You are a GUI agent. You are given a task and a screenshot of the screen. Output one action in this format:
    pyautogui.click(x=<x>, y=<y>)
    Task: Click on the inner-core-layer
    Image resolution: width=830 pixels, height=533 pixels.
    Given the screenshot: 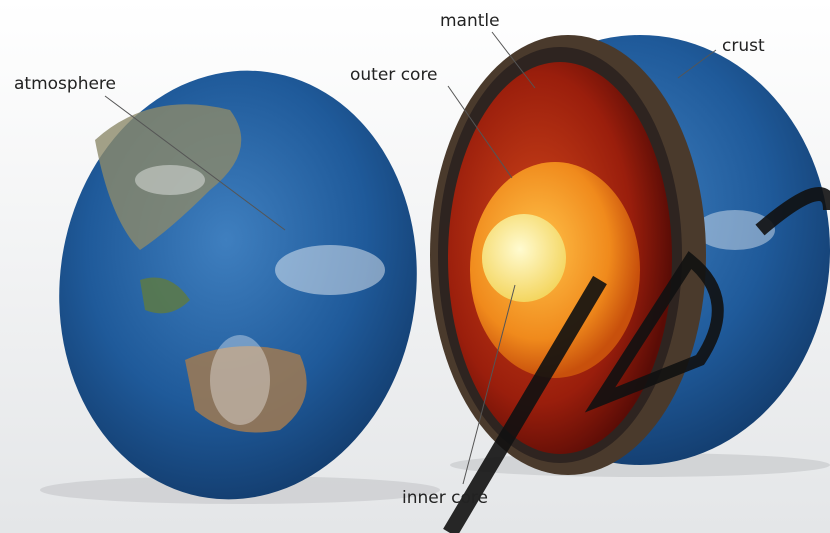 What is the action you would take?
    pyautogui.click(x=524, y=258)
    